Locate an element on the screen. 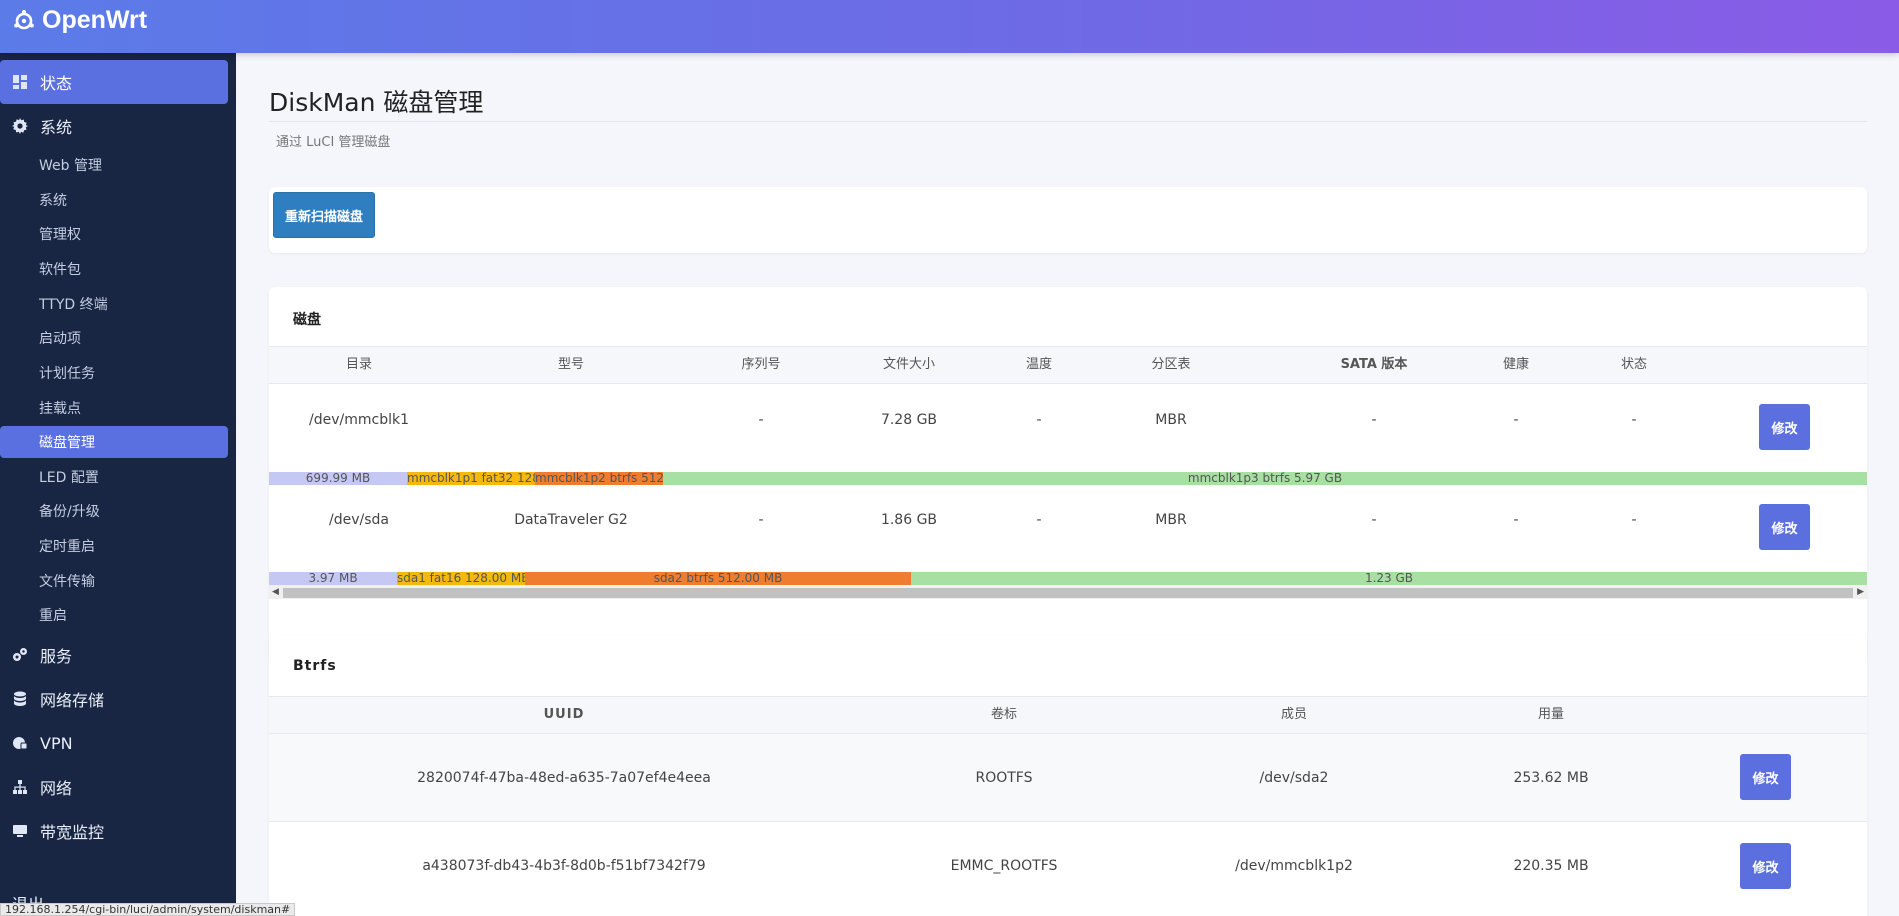 Image resolution: width=1899 pixels, height=916 pixels. sidebar-sub-reboot: 重启 is located at coordinates (53, 616).